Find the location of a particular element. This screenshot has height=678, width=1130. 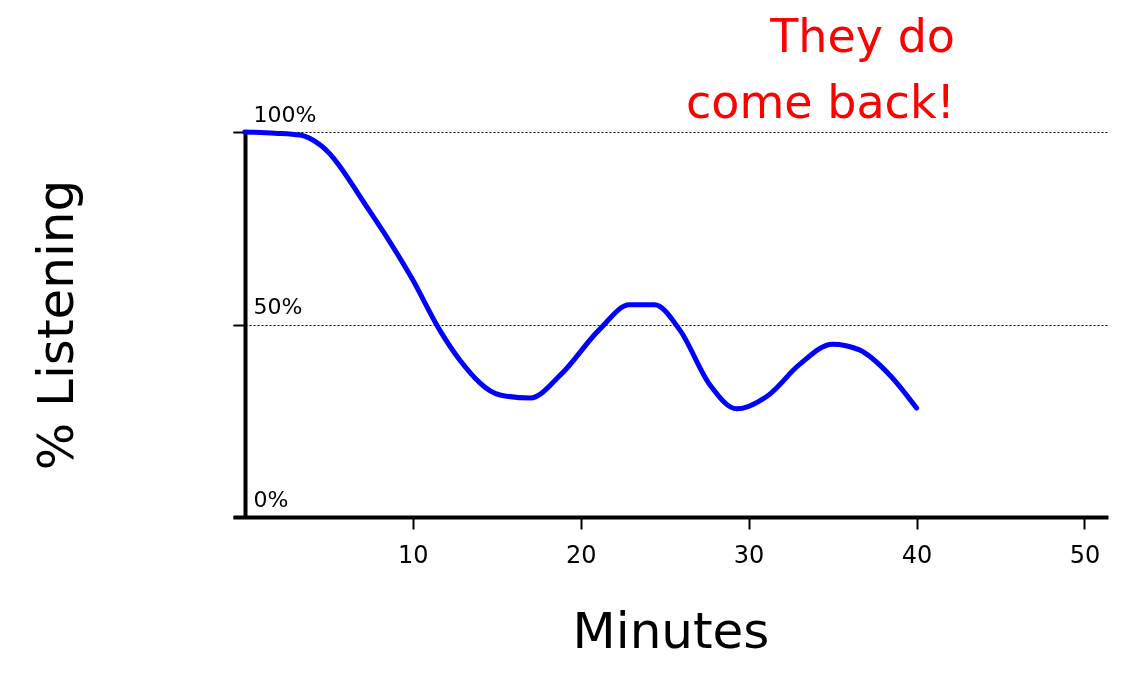

y-tick-label: 100% is located at coordinates (285, 114).